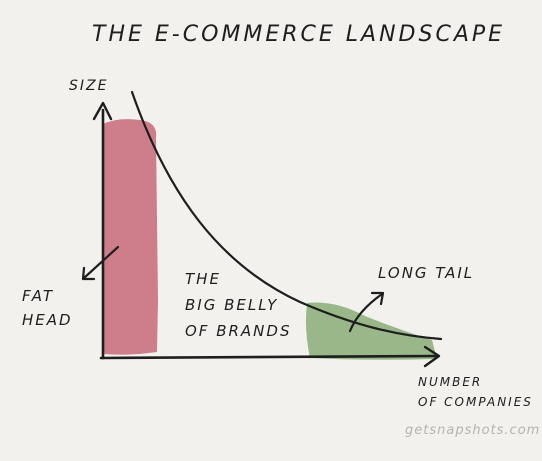  What do you see at coordinates (102, 111) in the screenshot?
I see `y-axis-arrowhead` at bounding box center [102, 111].